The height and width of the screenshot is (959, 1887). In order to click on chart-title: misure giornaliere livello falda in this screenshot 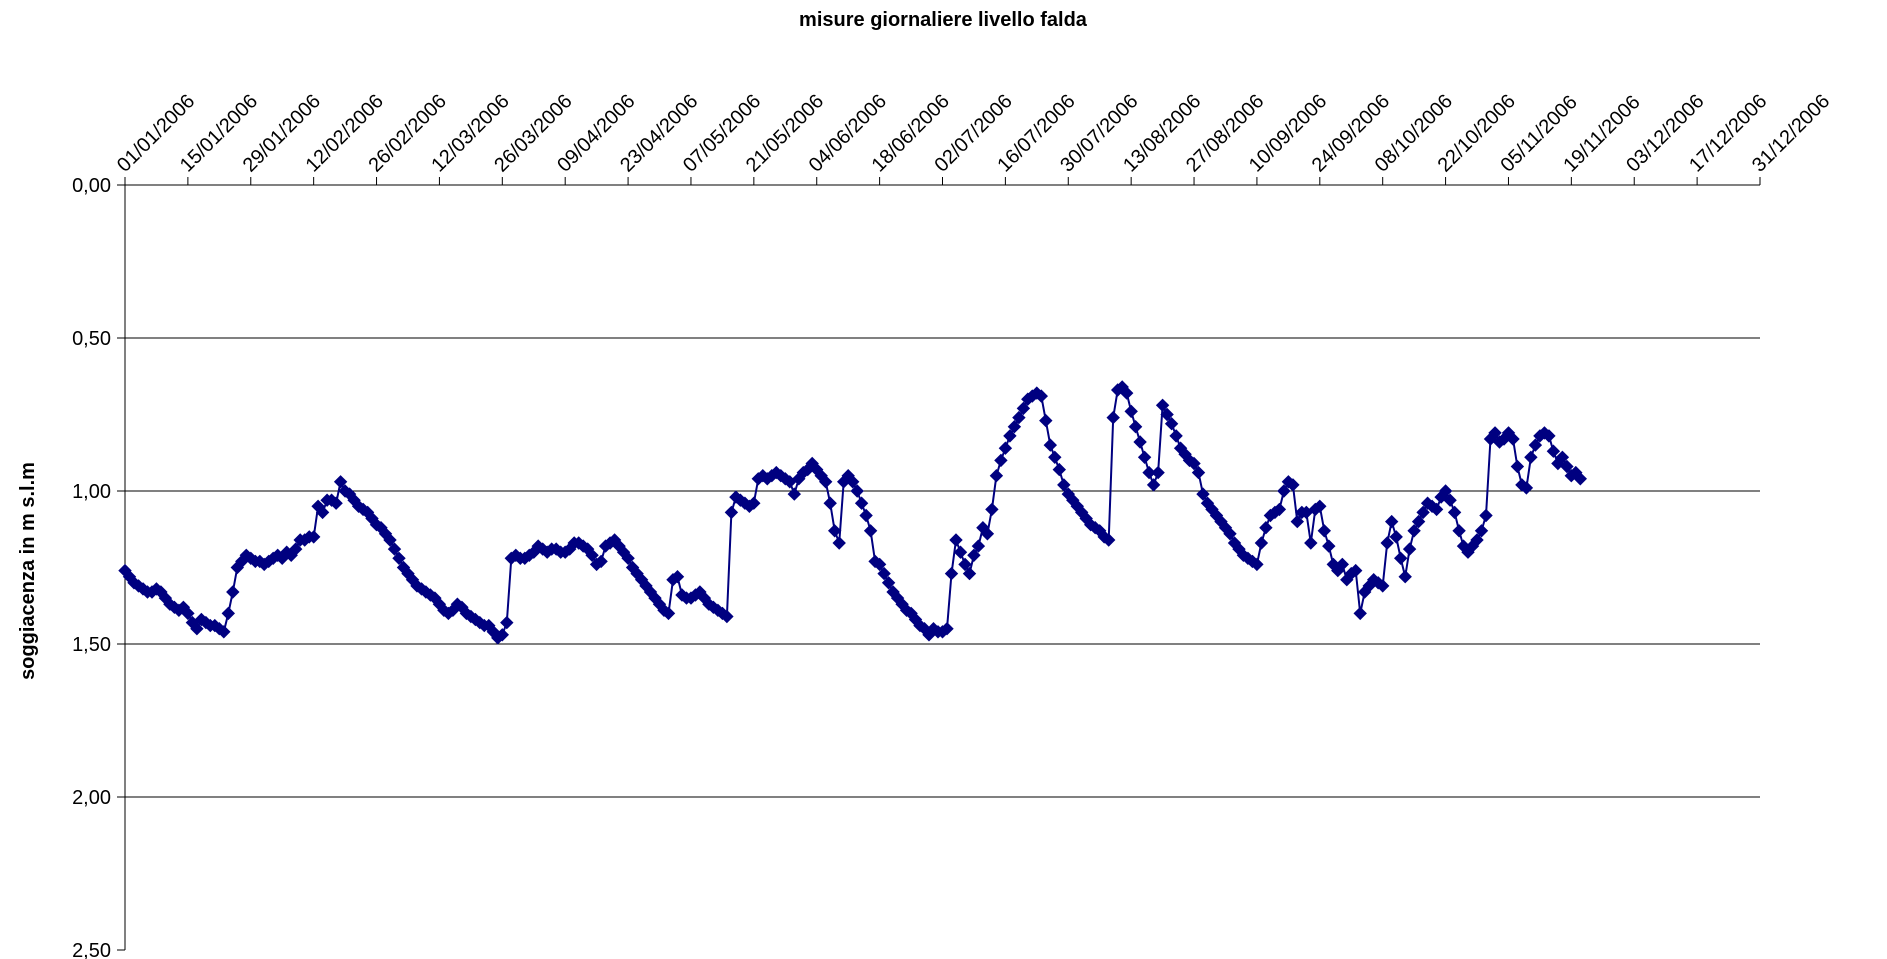, I will do `click(943, 20)`.